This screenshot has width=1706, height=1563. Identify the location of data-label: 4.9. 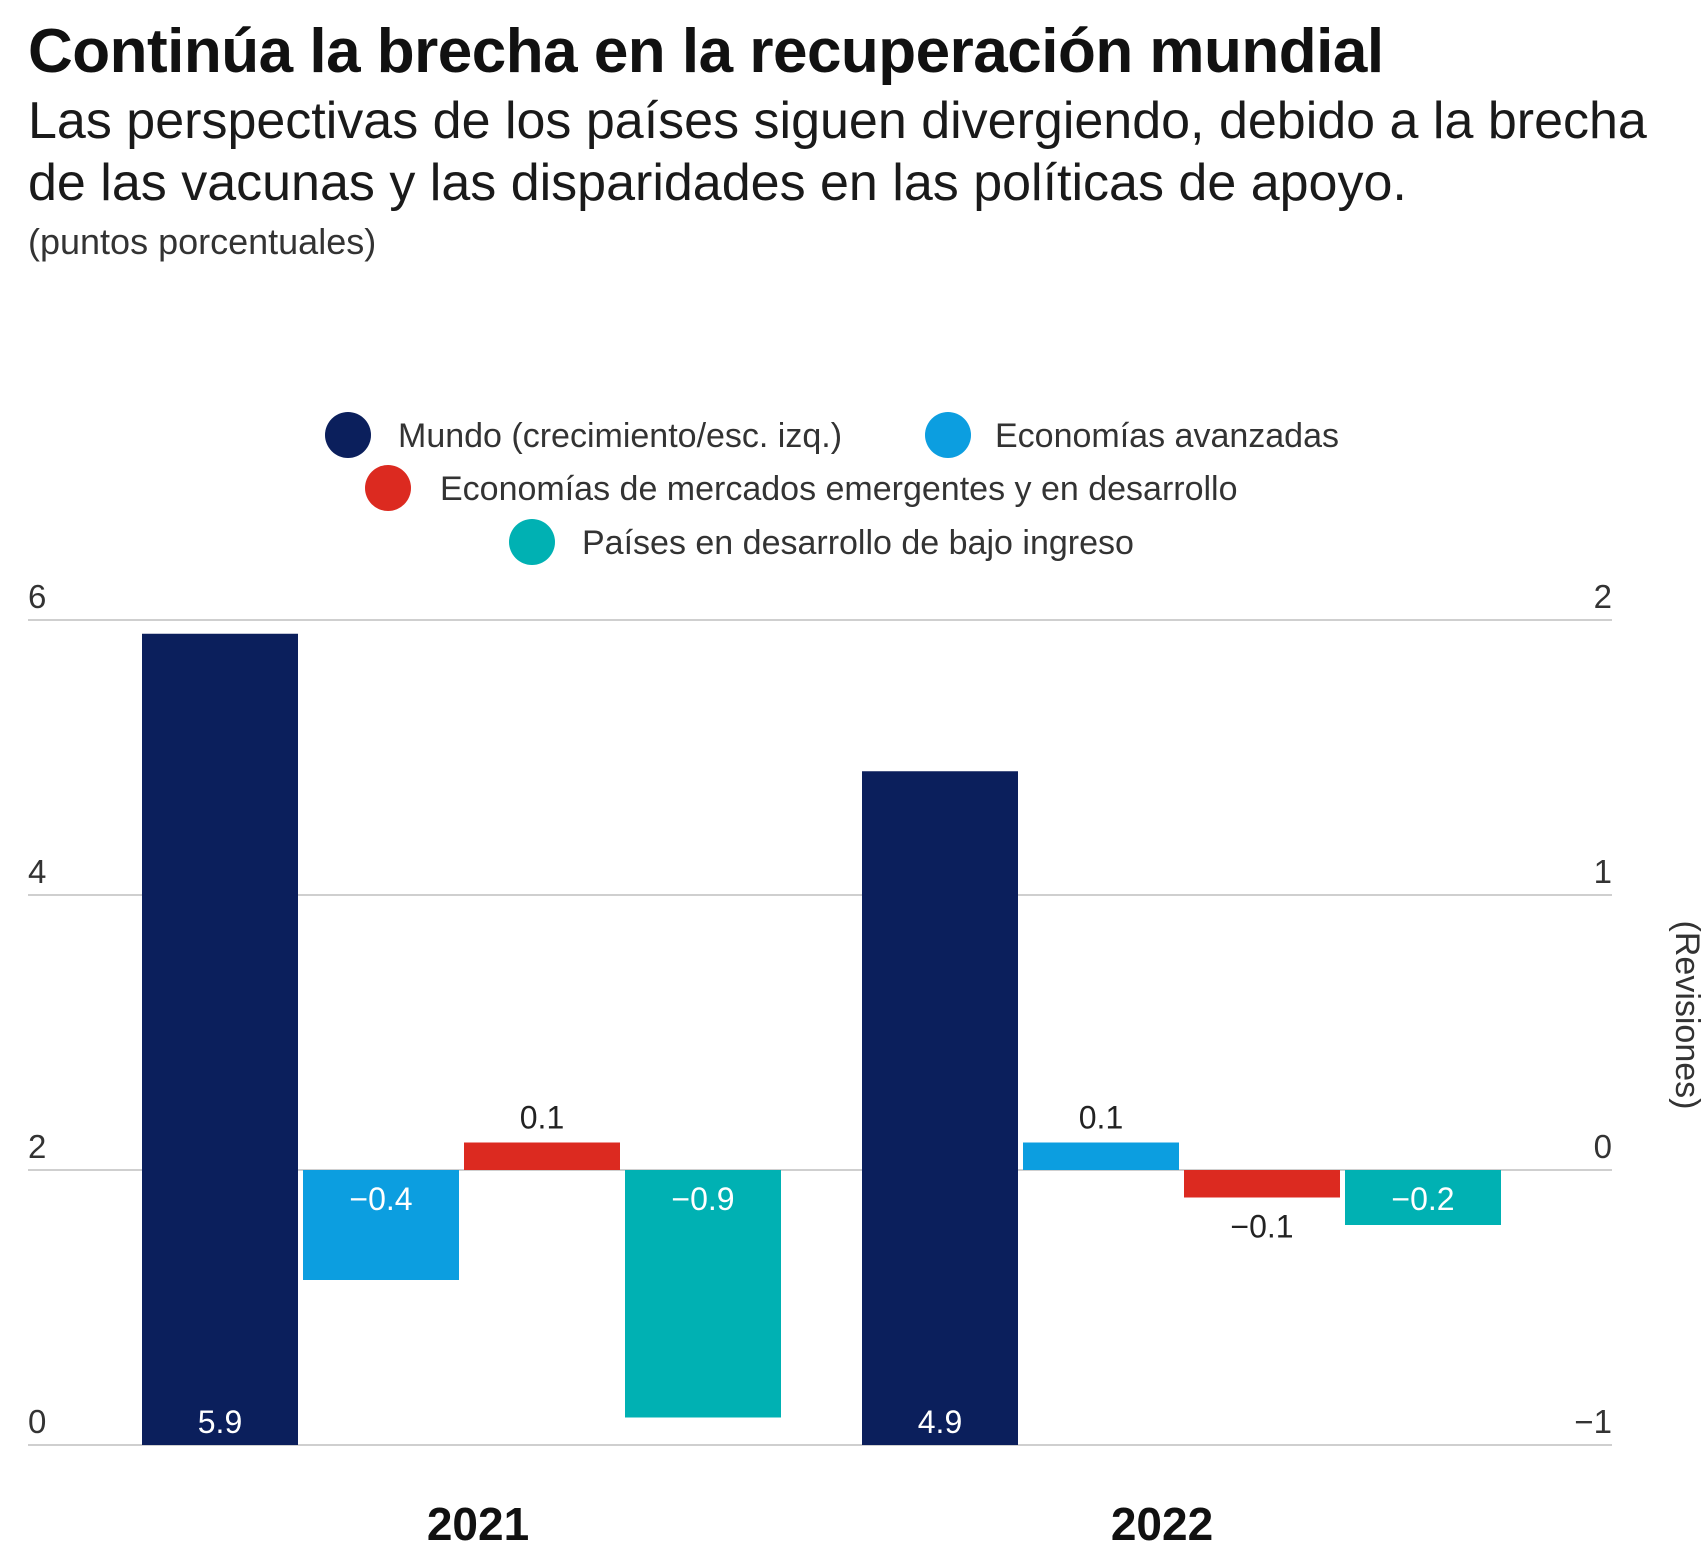
(940, 1422).